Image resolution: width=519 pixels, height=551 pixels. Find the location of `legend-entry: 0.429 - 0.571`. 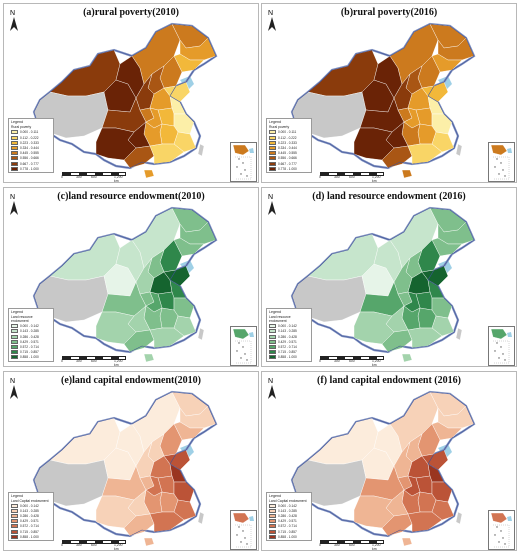

legend-entry: 0.429 - 0.571 is located at coordinates (31, 521).